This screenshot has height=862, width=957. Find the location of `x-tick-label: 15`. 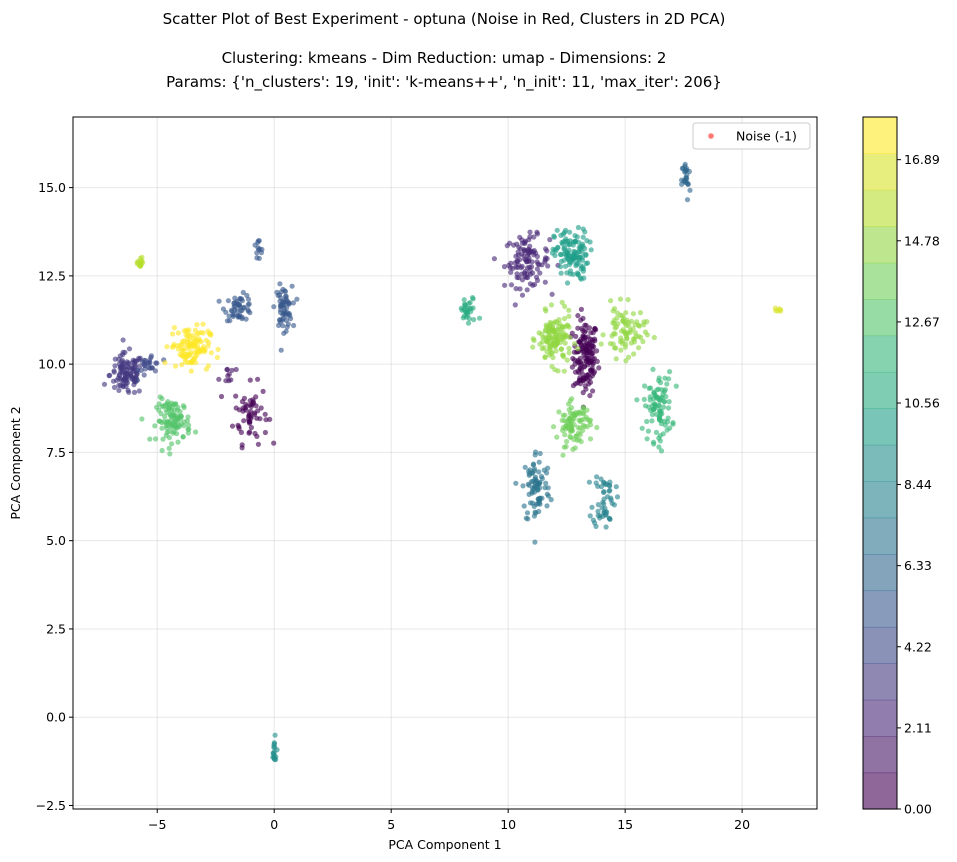

x-tick-label: 15 is located at coordinates (625, 824).